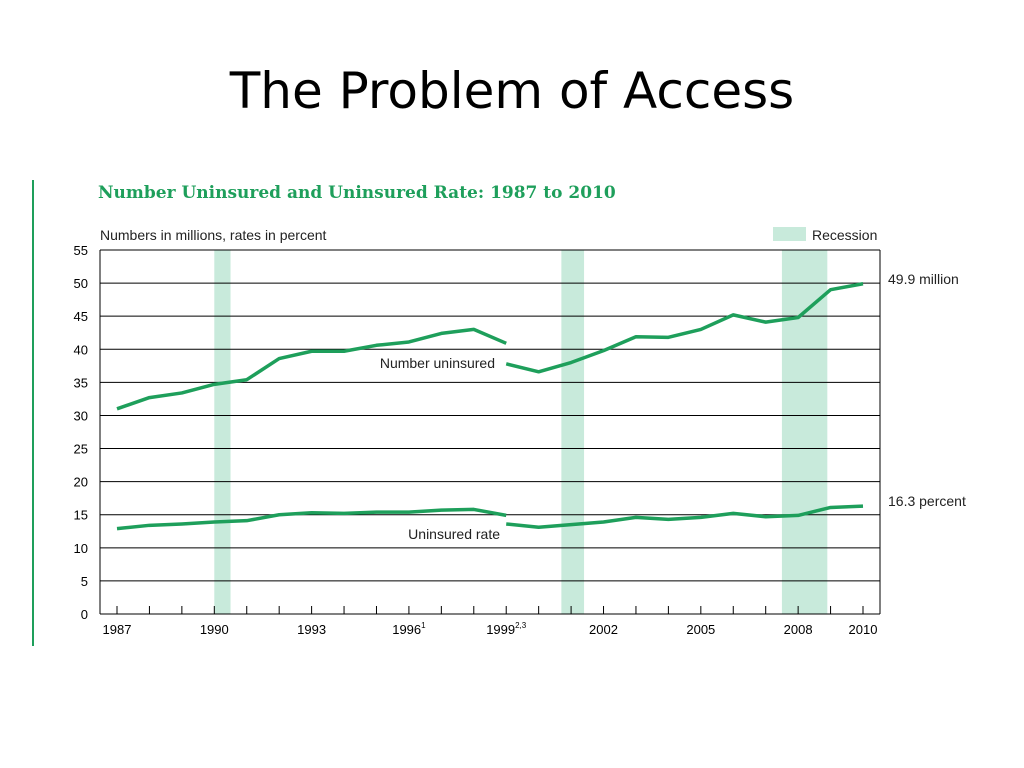 This screenshot has width=1024, height=768. I want to click on y-tick-label: 15, so click(81, 515).